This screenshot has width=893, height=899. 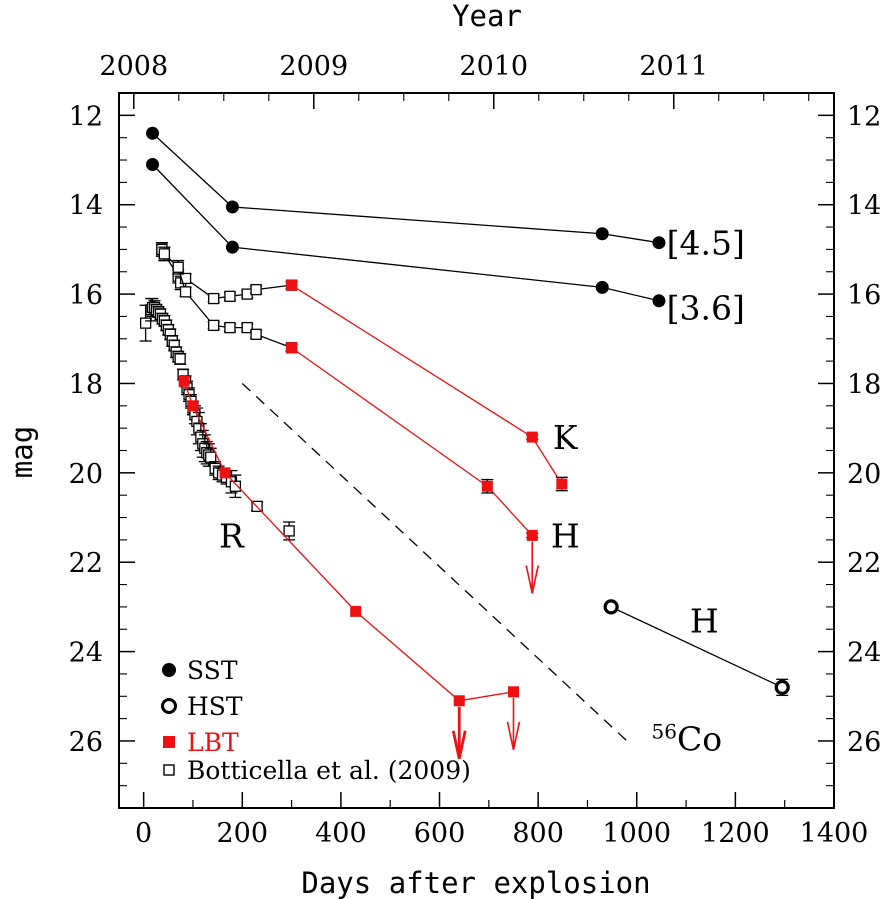 I want to click on legend-marker-botticella, so click(x=169, y=770).